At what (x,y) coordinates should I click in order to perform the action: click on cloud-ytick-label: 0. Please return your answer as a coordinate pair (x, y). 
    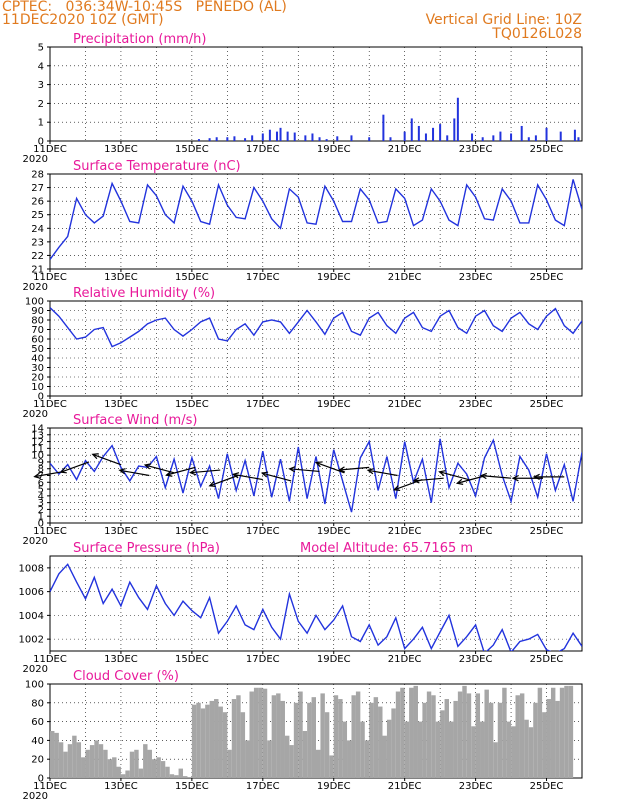
    Looking at the image, I should click on (41, 779).